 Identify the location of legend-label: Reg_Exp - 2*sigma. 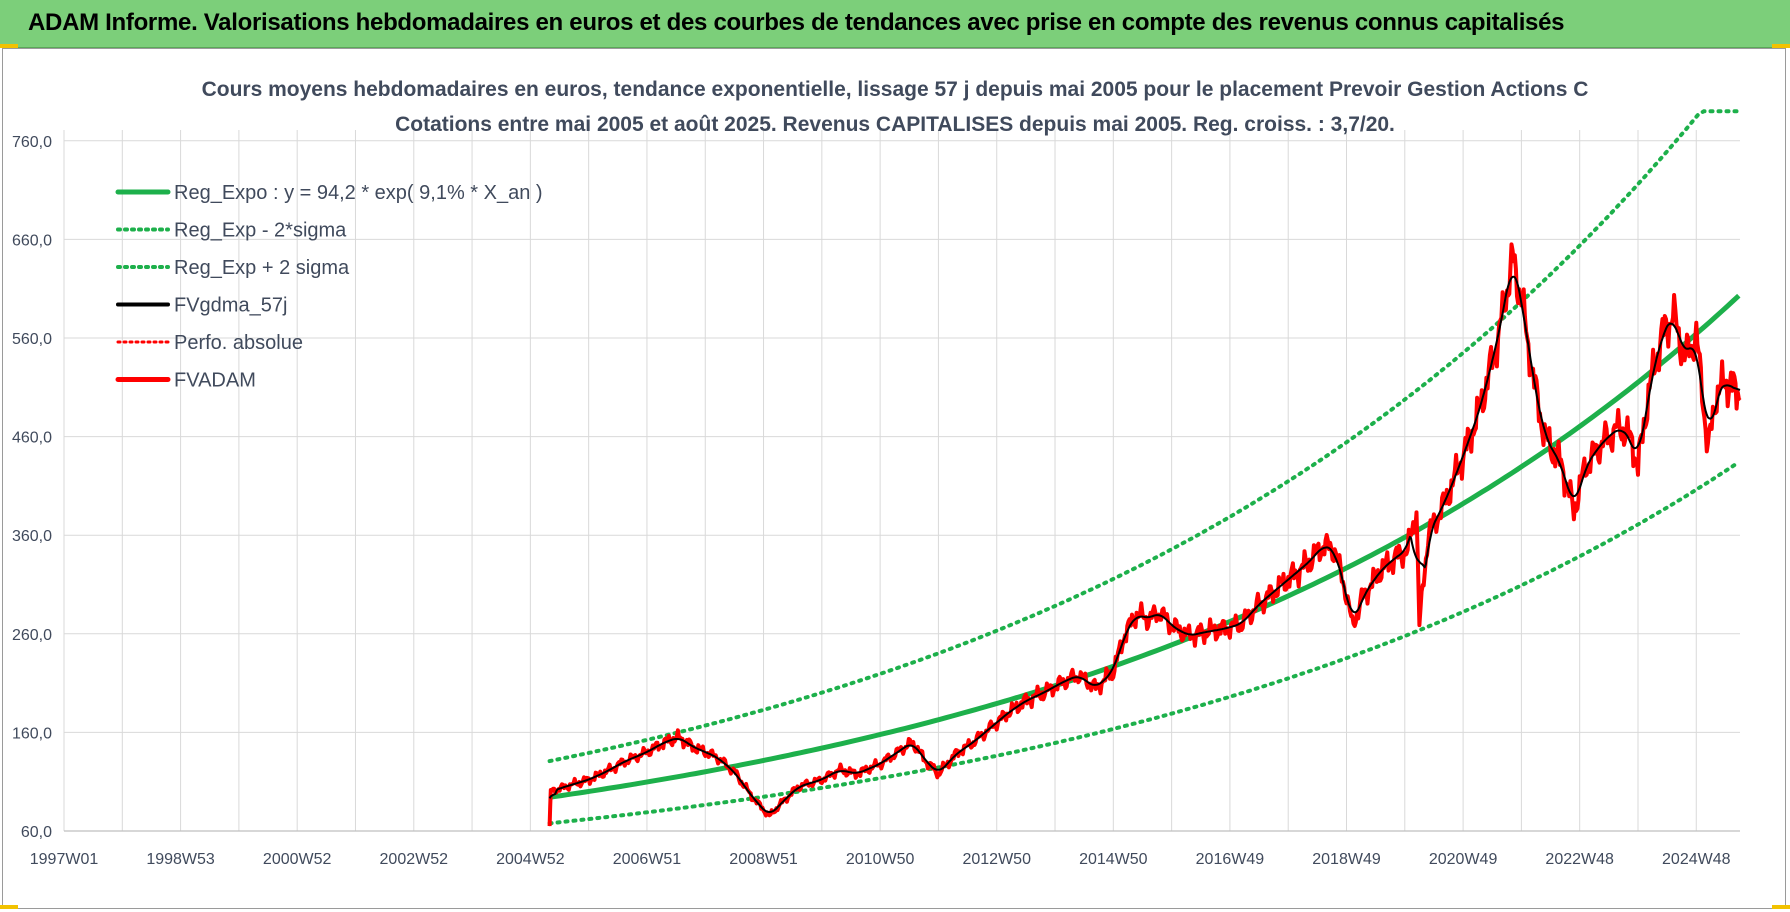
(260, 231).